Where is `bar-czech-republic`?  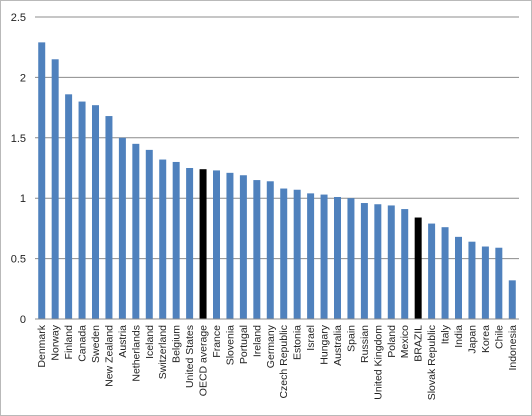
bar-czech-republic is located at coordinates (284, 253).